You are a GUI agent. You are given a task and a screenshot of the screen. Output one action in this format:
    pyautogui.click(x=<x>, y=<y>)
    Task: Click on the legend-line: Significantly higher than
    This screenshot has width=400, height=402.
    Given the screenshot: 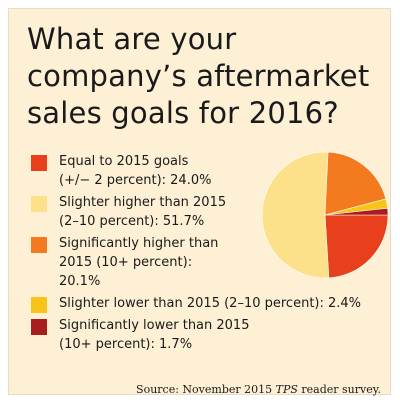 What is the action you would take?
    pyautogui.click(x=139, y=243)
    